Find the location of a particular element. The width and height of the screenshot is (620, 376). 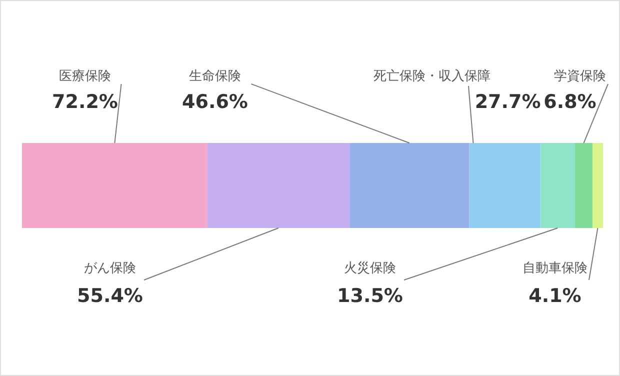

data-label: 72.2% is located at coordinates (85, 102).